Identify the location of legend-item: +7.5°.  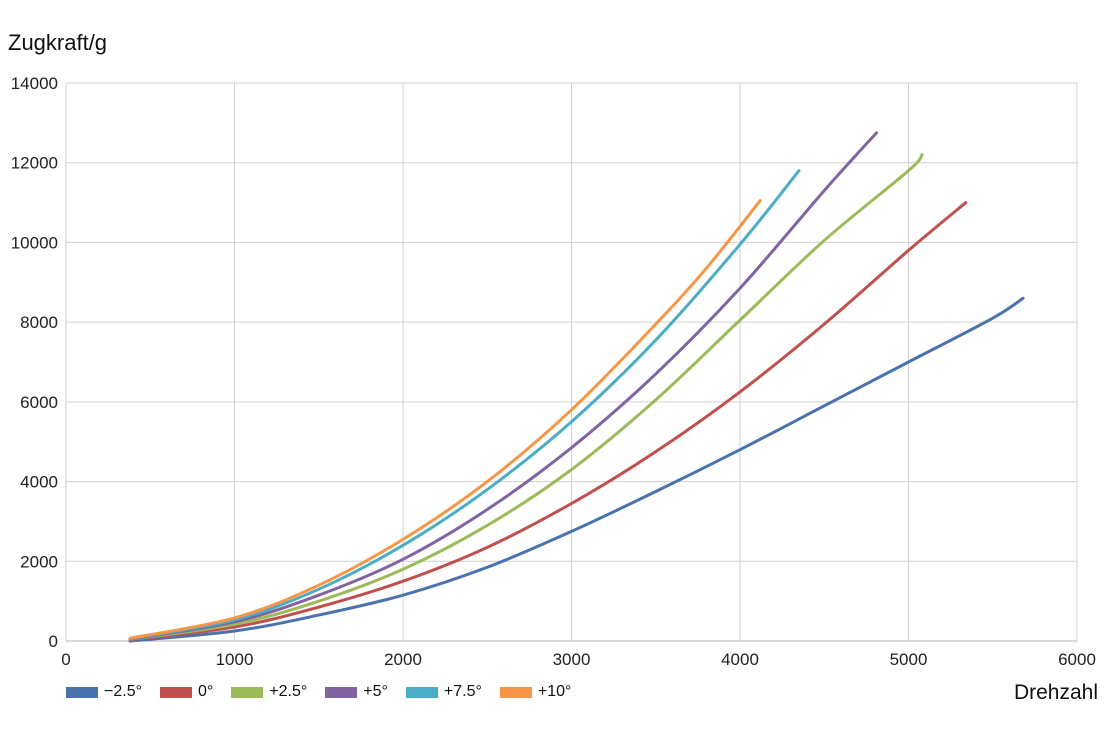
(443, 692).